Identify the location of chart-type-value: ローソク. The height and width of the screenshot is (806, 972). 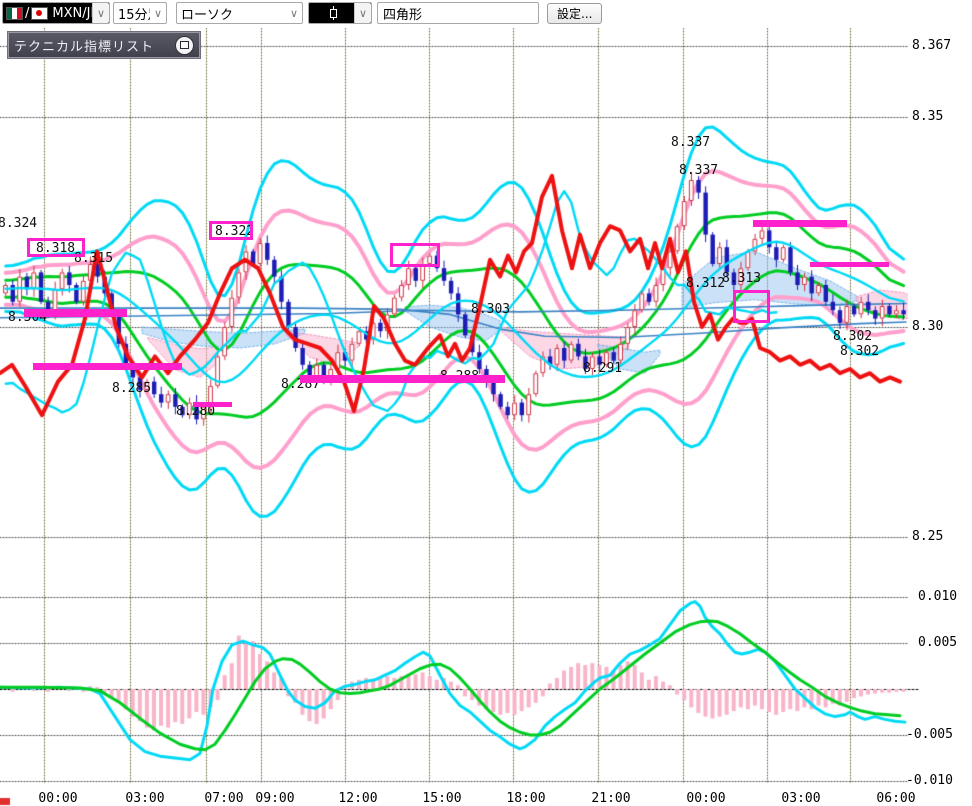
(207, 15).